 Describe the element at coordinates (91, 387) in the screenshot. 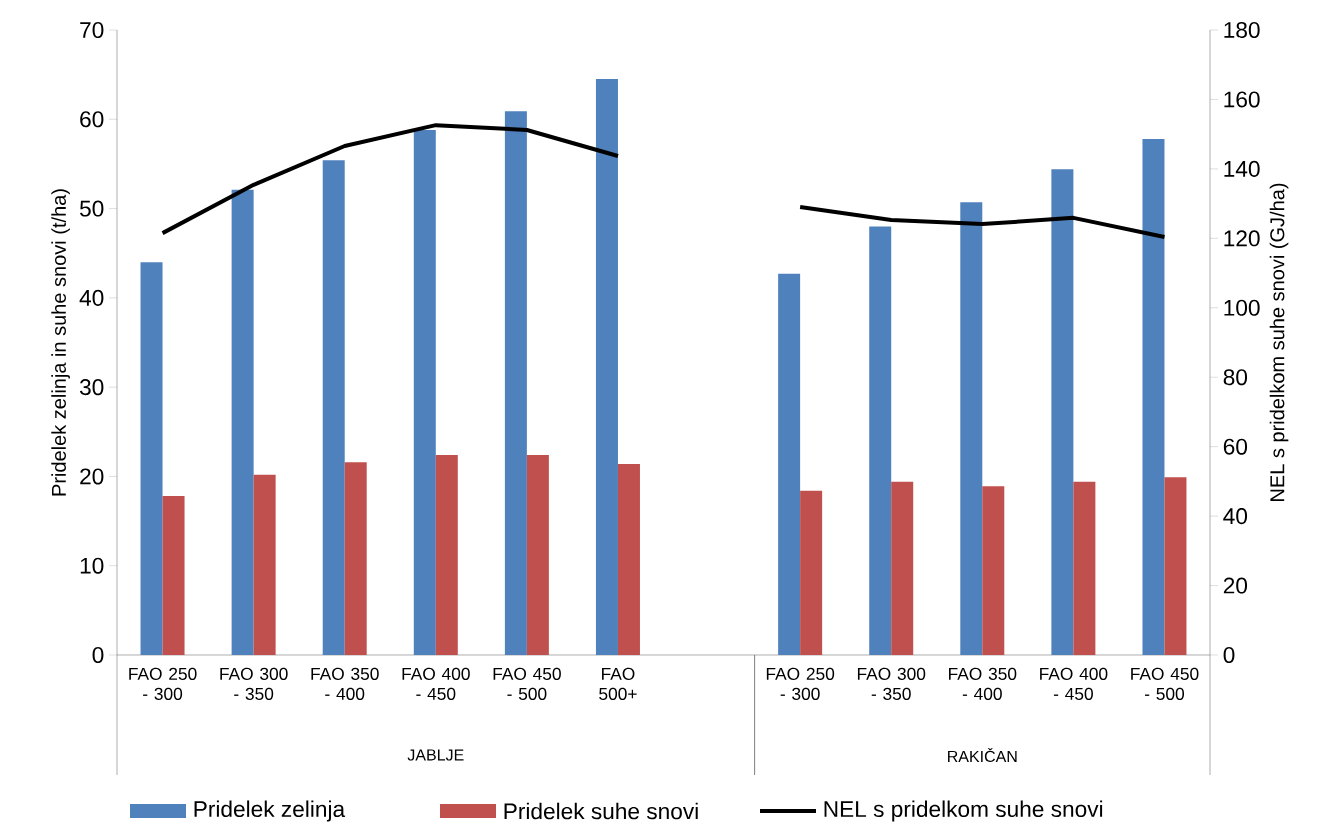

I see `y-tick-label: 30` at that location.